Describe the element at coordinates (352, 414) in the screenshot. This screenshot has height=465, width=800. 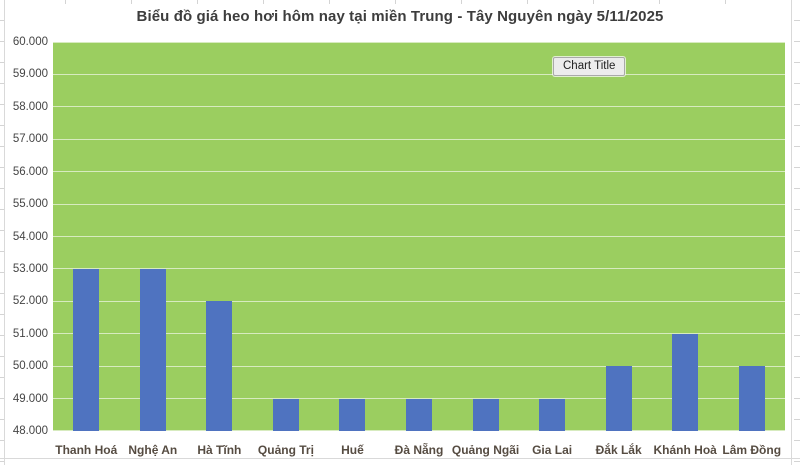
I see `bar-huế` at that location.